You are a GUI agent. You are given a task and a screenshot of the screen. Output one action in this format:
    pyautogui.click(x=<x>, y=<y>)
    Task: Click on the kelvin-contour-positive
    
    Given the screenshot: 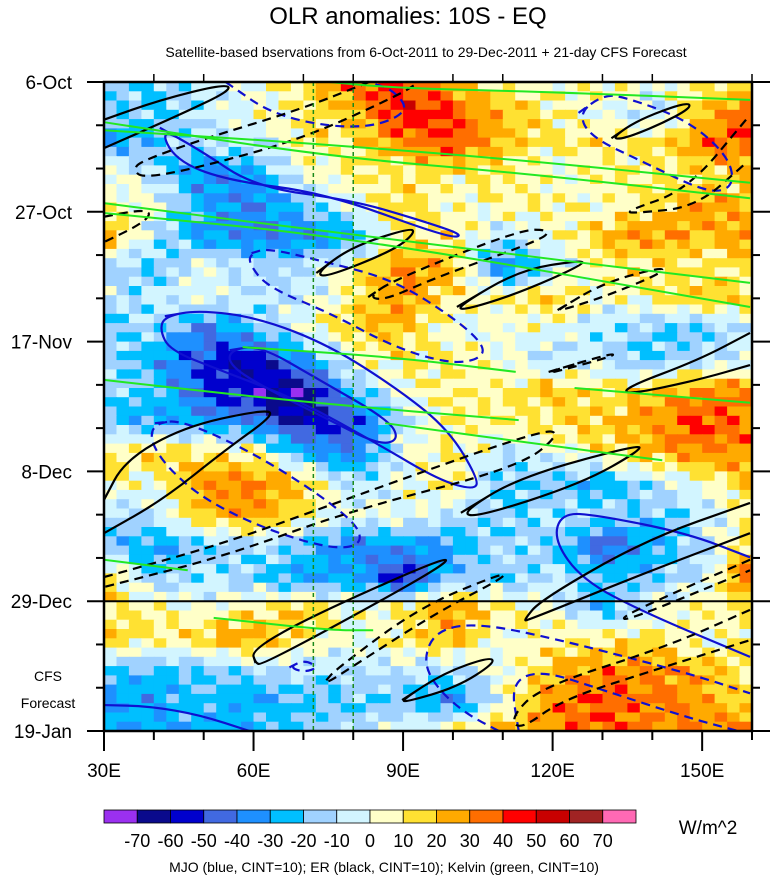 What is the action you would take?
    pyautogui.click(x=427, y=156)
    